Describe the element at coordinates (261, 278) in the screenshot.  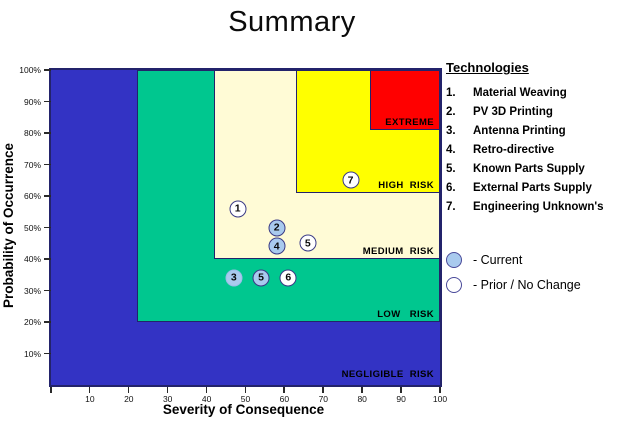
I see `tech-marker-5-current: 5` at that location.